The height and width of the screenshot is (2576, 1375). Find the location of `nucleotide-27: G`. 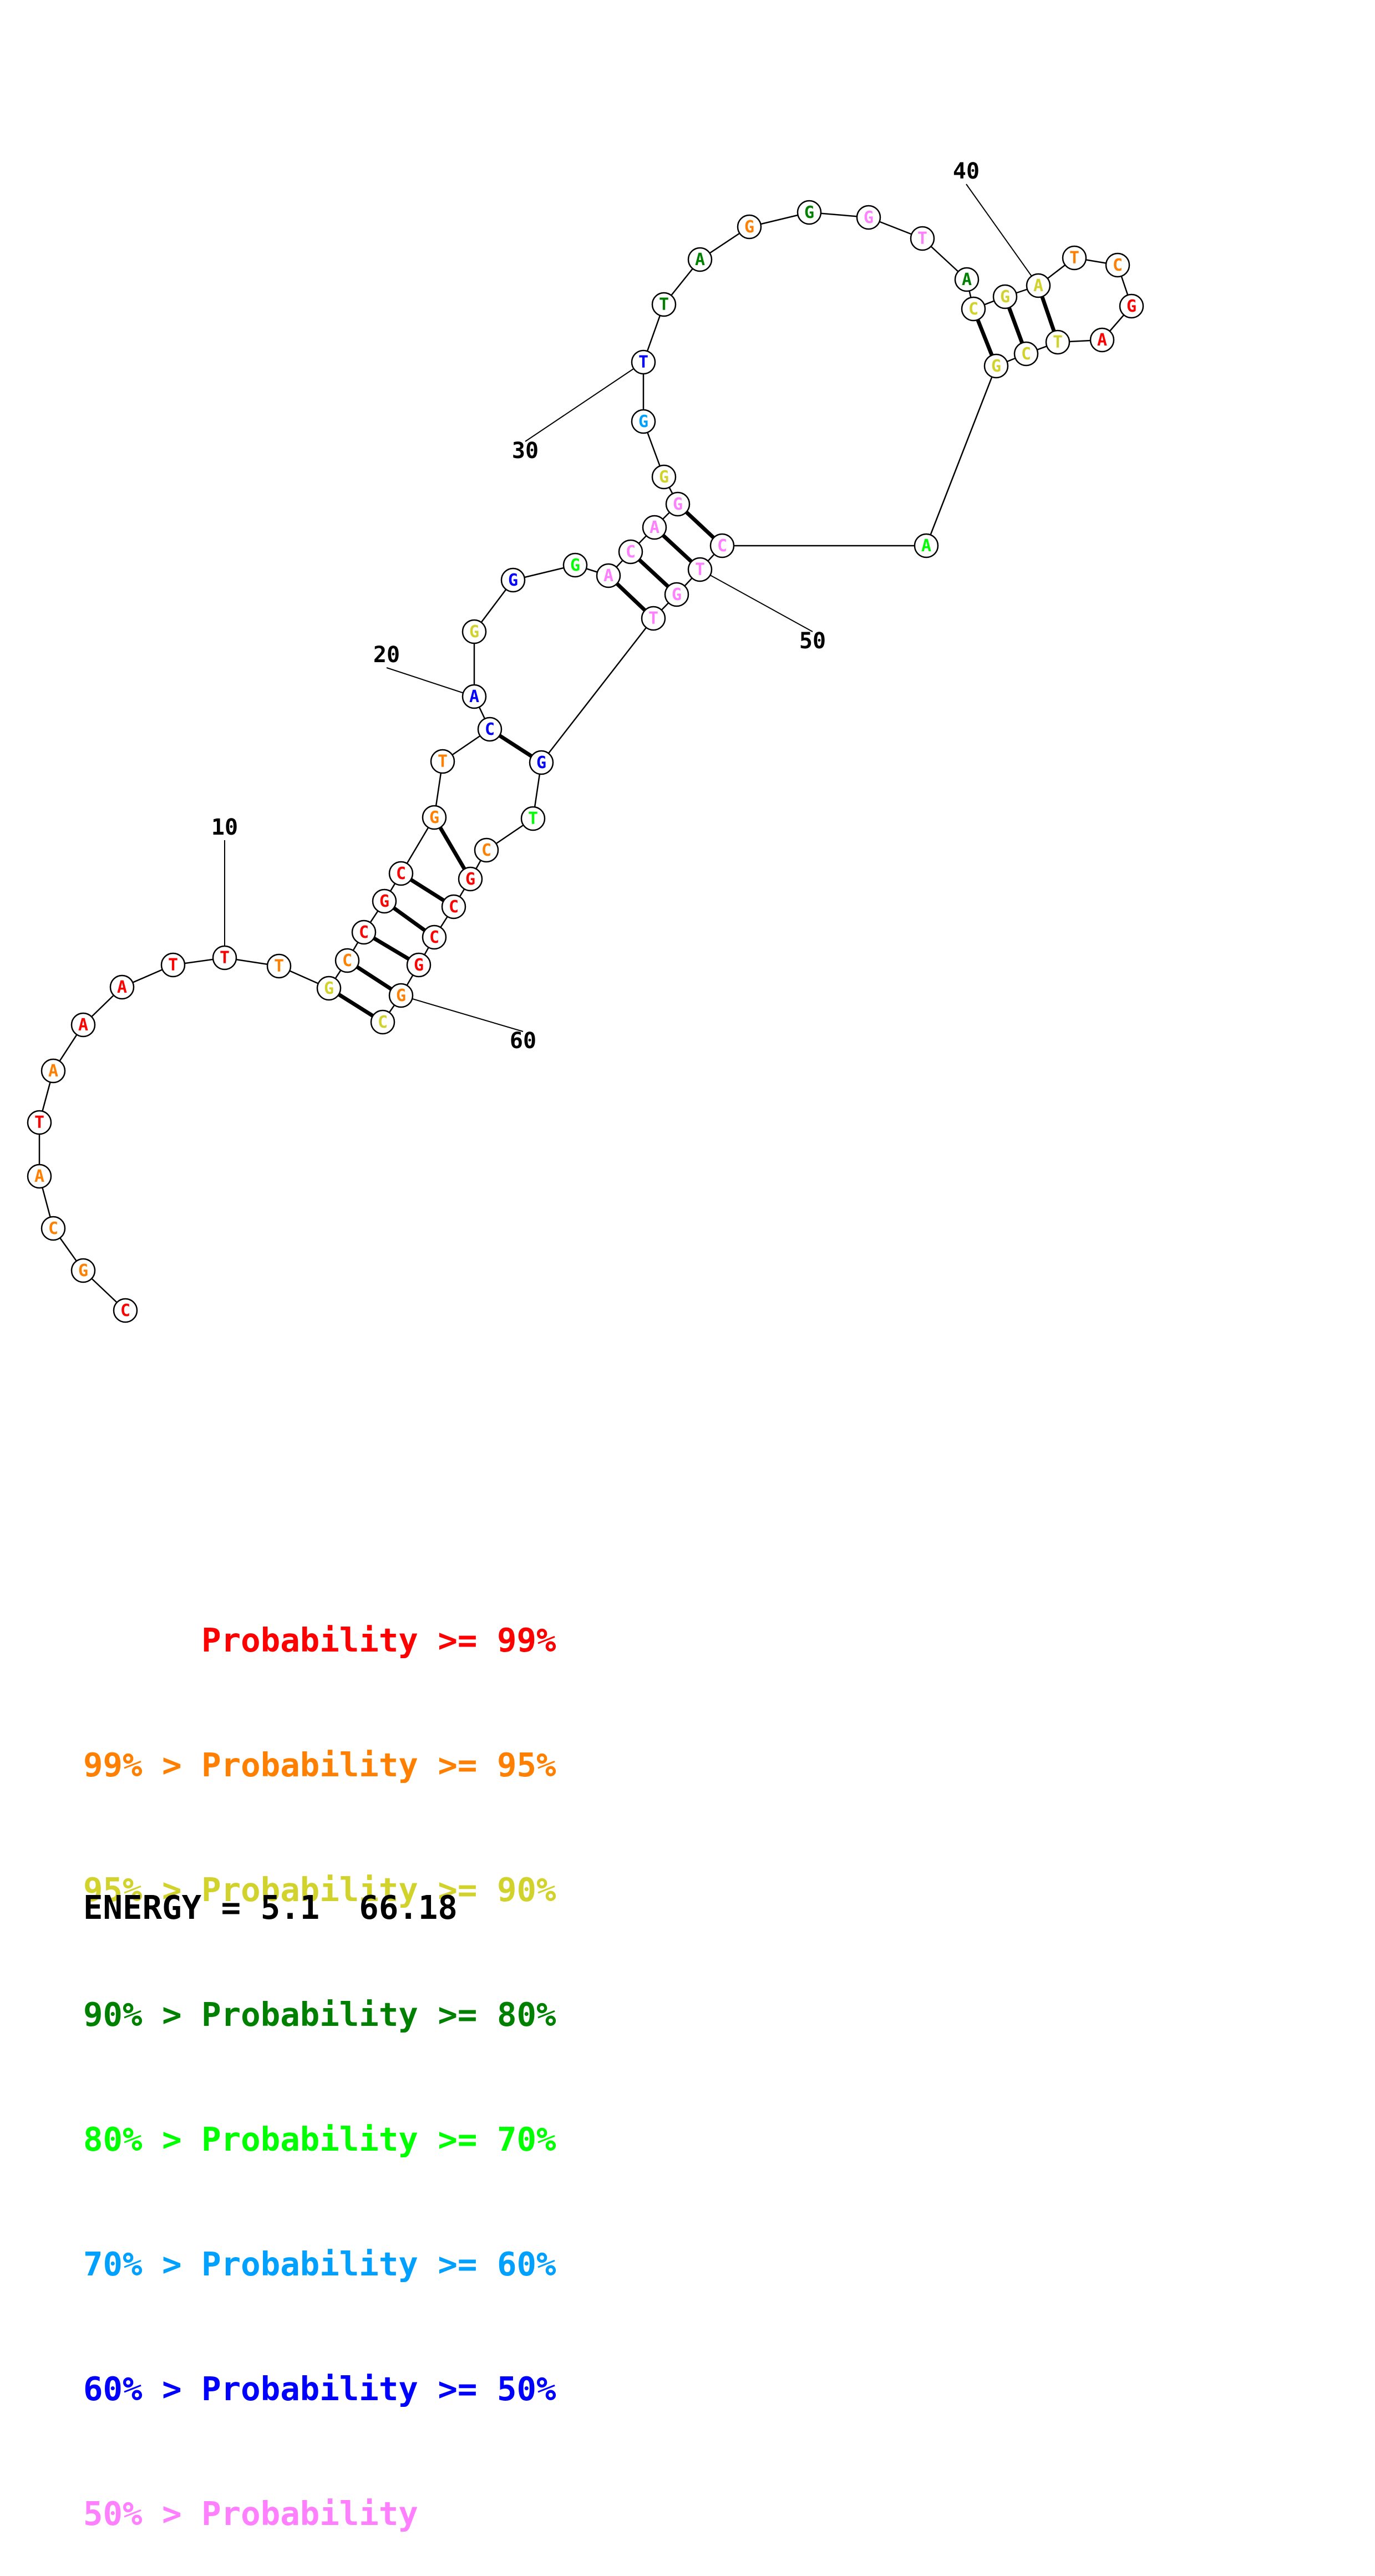

nucleotide-27: G is located at coordinates (678, 504).